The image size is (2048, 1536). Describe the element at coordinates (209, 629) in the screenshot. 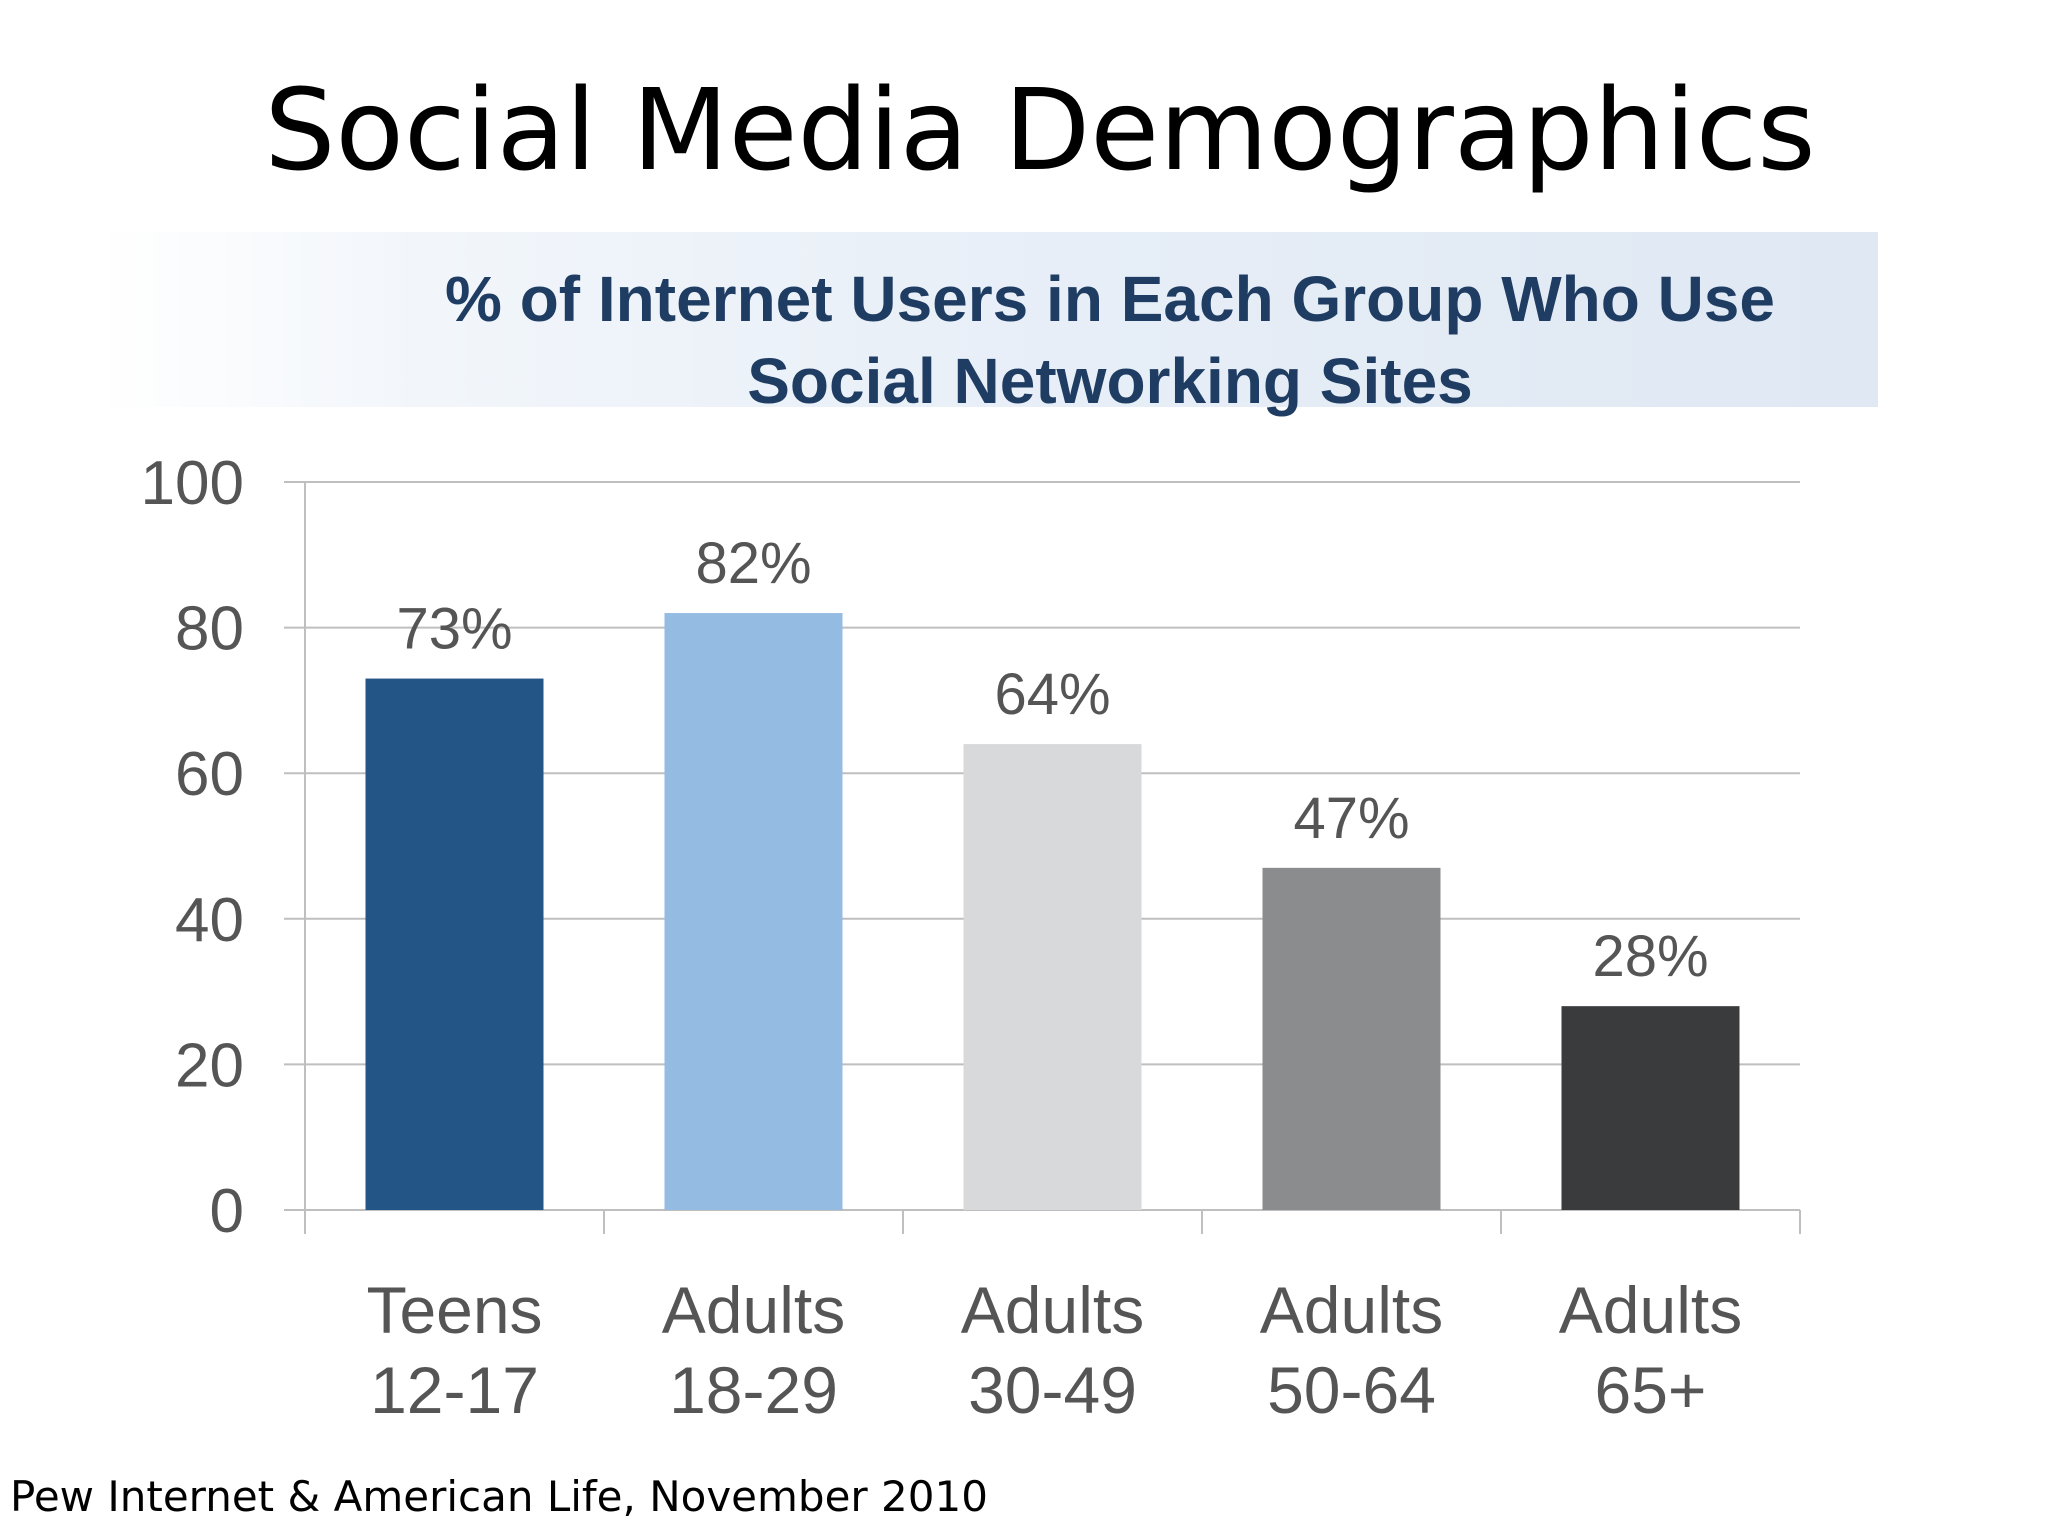

I see `y-tick-label: 80` at that location.